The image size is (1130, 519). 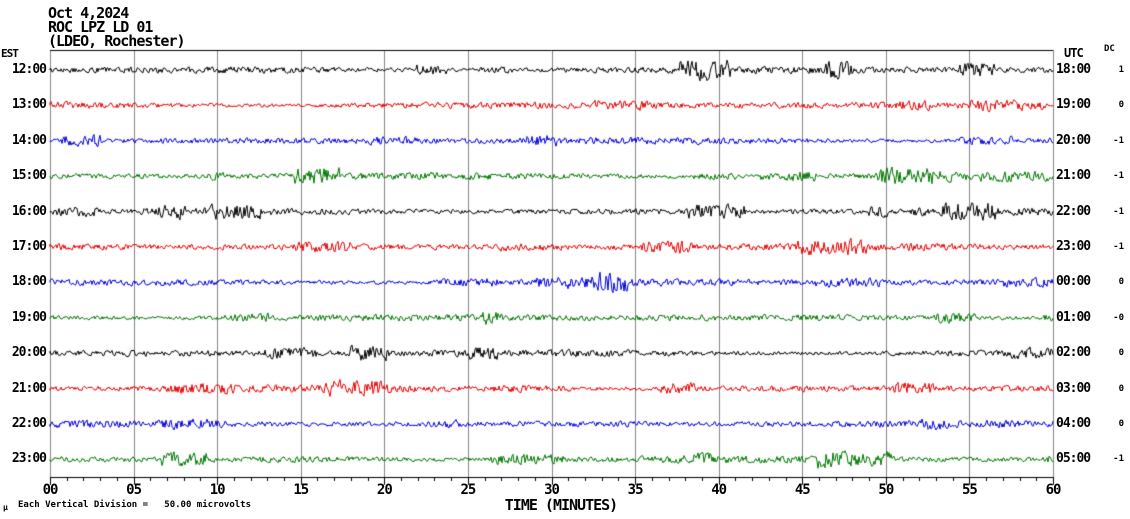 What do you see at coordinates (1121, 70) in the screenshot?
I see `dc-offset-value: 1` at bounding box center [1121, 70].